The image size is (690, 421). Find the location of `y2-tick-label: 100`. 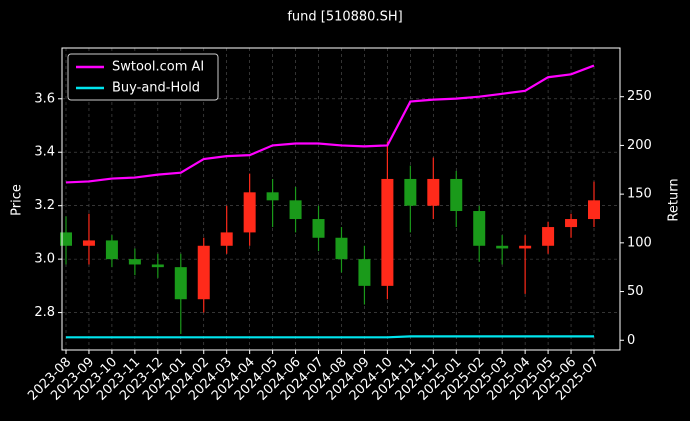

y2-tick-label: 100 is located at coordinates (639, 242).